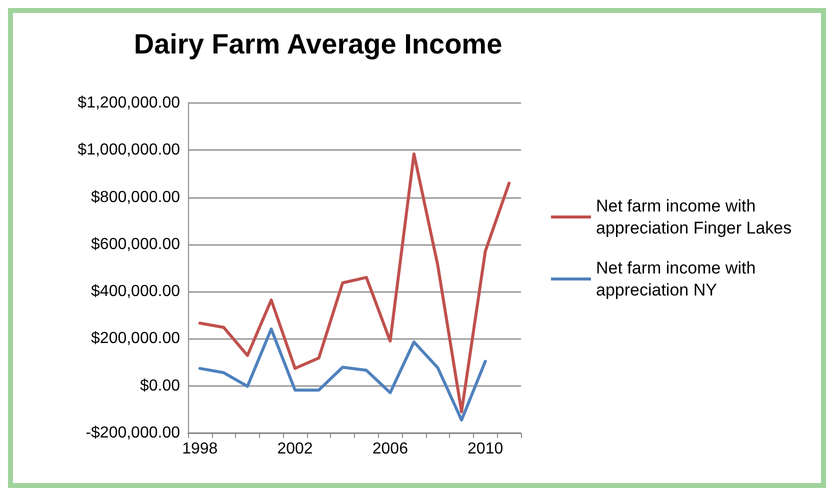  I want to click on y-tick-label: -$200,000.00, so click(133, 433).